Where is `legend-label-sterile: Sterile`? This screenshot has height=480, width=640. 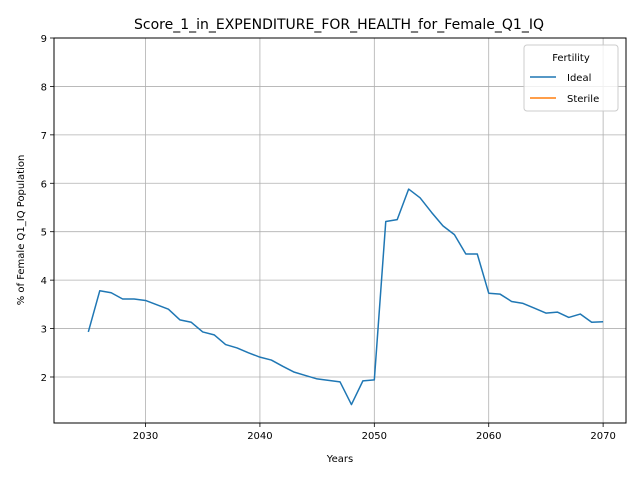 legend-label-sterile: Sterile is located at coordinates (583, 99).